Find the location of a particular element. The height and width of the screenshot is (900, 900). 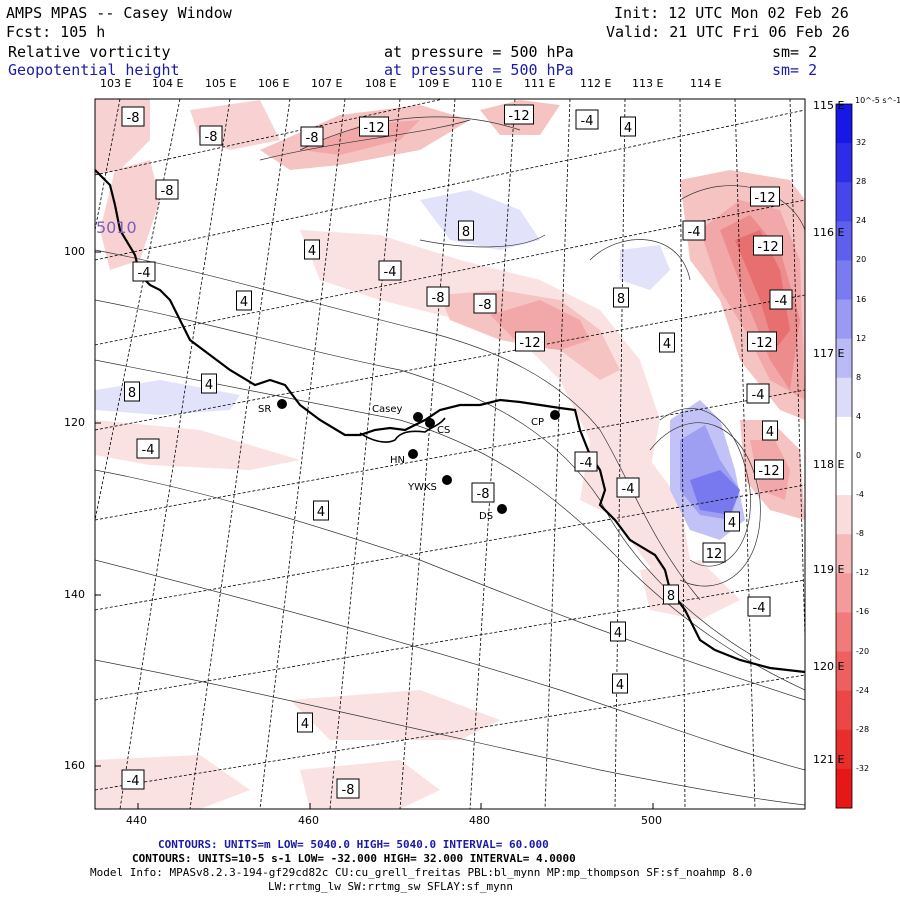

forecast-hour: Fcst: 105 h is located at coordinates (56, 32).